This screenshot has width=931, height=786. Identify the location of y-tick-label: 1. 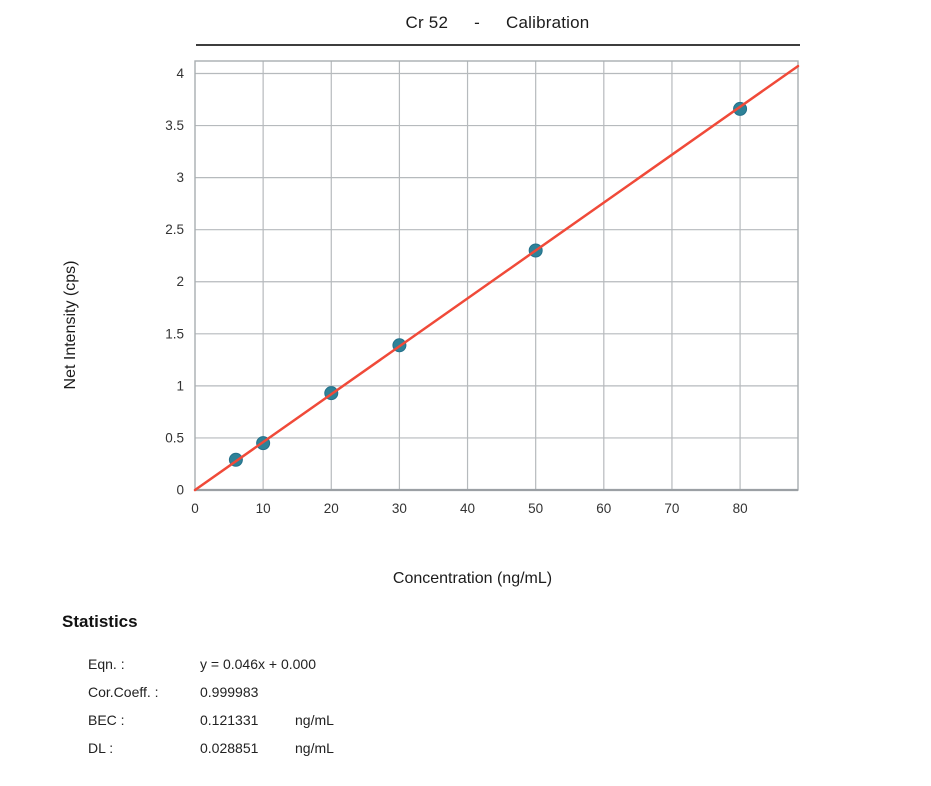
(180, 385).